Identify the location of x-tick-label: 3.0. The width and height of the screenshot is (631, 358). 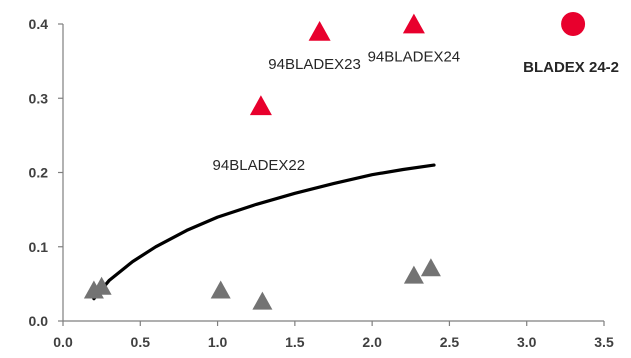
(527, 342).